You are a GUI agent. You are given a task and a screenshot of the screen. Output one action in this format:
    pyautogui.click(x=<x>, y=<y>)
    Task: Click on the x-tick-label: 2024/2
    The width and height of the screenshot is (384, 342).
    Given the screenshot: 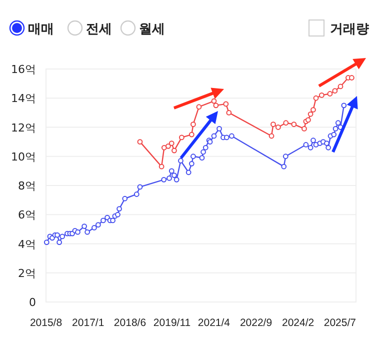 What is the action you would take?
    pyautogui.click(x=298, y=323)
    